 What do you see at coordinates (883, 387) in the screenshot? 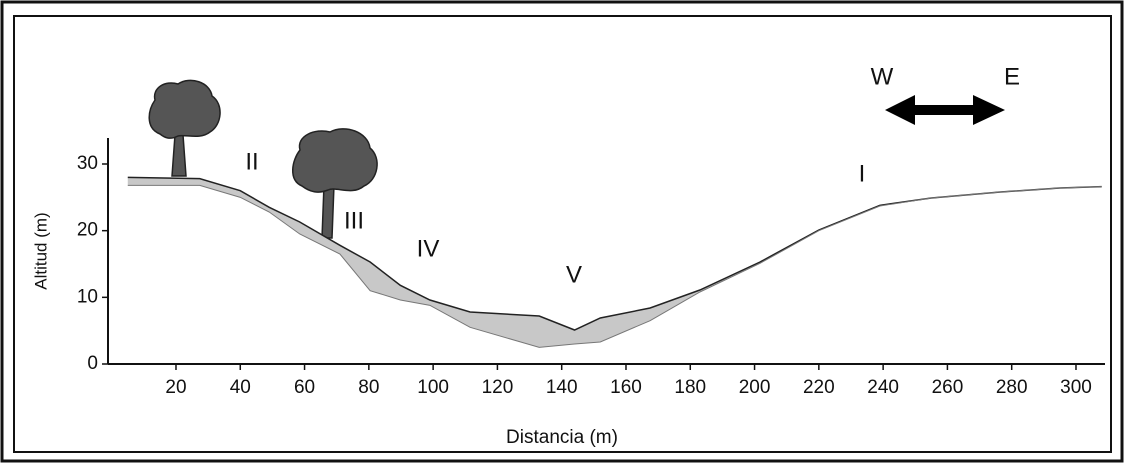
I see `x-tick-label: 240` at bounding box center [883, 387].